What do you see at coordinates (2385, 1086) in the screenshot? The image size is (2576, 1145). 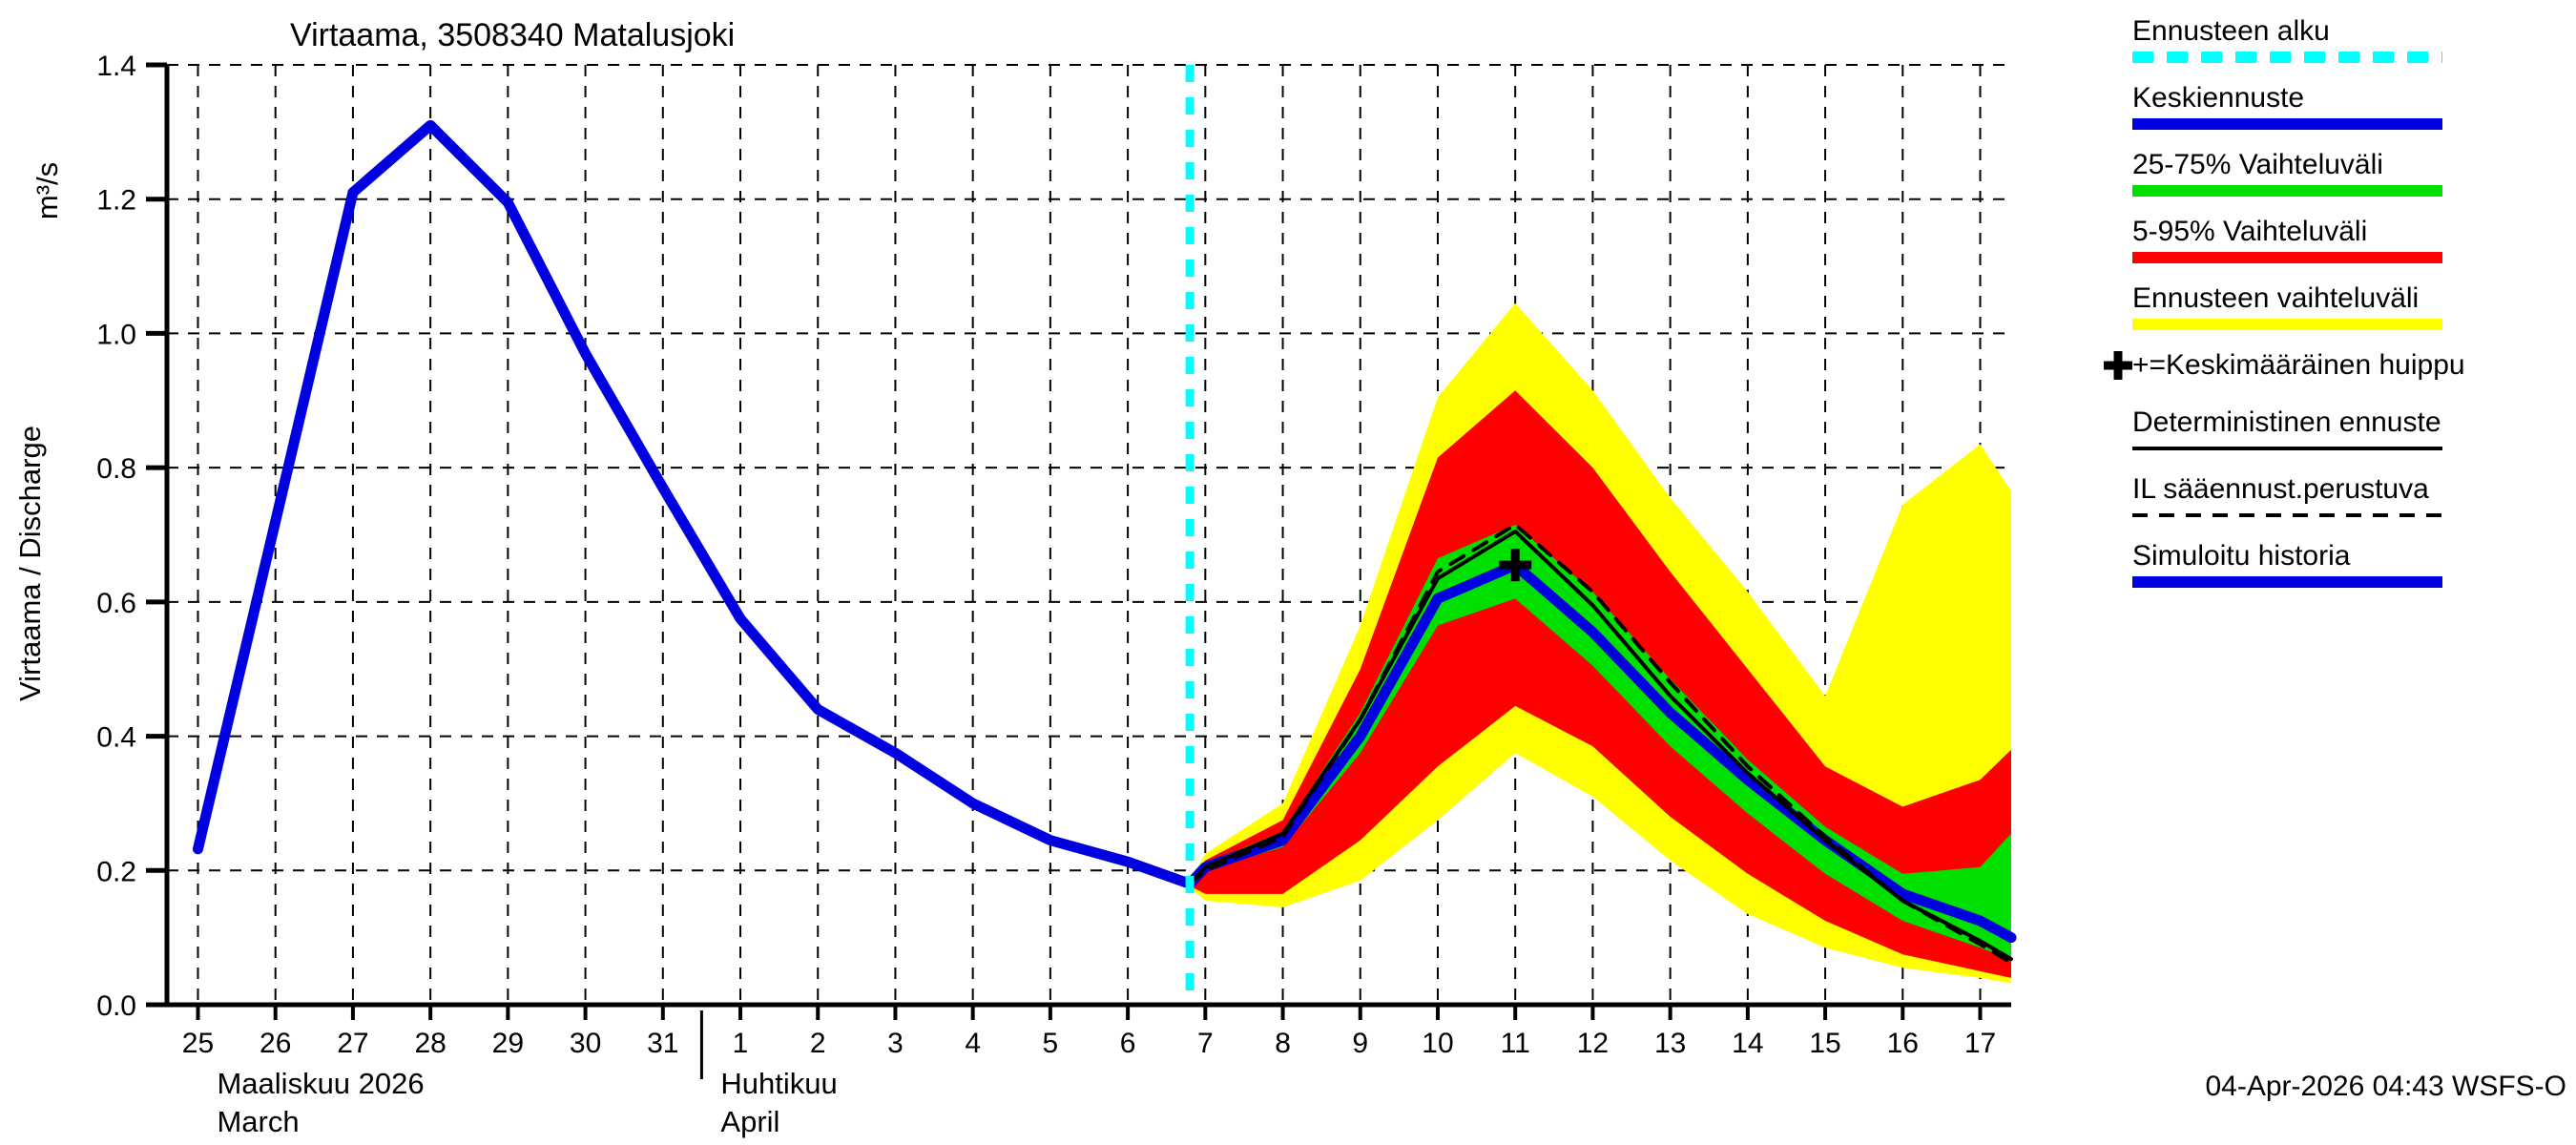 I see `footer-timestamp: 04-Apr-2026 04:43 WSFS-O` at bounding box center [2385, 1086].